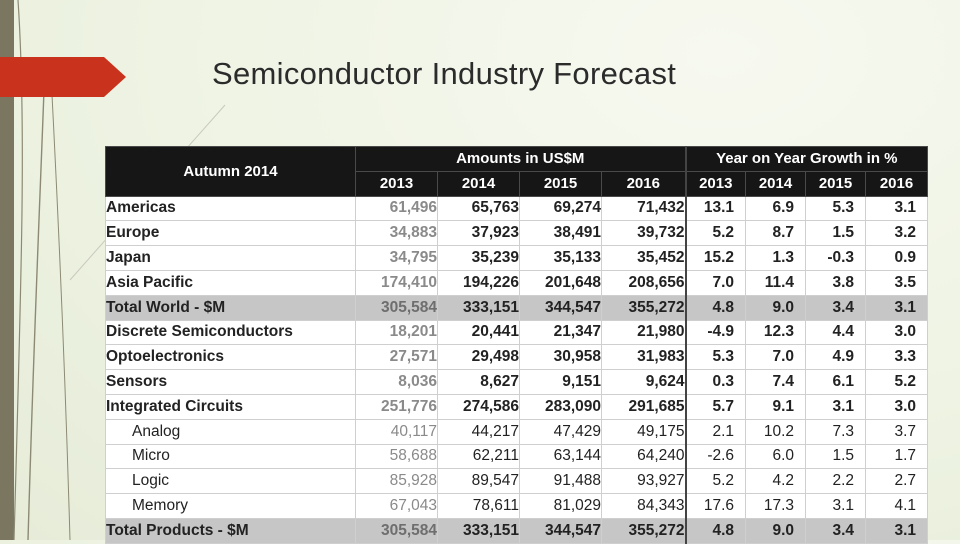  What do you see at coordinates (643, 456) in the screenshot?
I see `amount-cell-2016: 64,240` at bounding box center [643, 456].